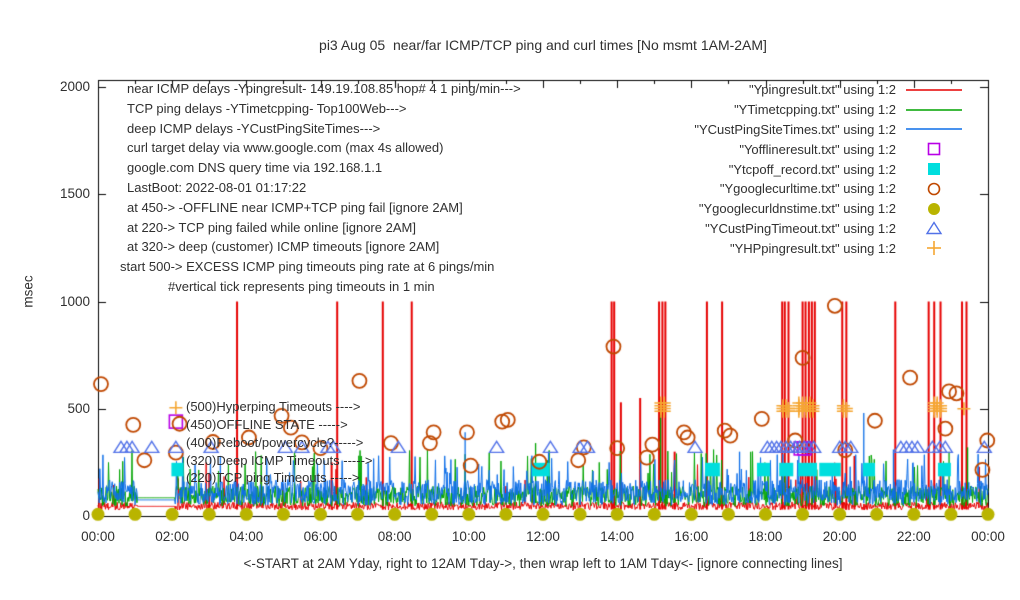 This screenshot has width=1020, height=600. What do you see at coordinates (934, 169) in the screenshot?
I see `filled-square-icon` at bounding box center [934, 169].